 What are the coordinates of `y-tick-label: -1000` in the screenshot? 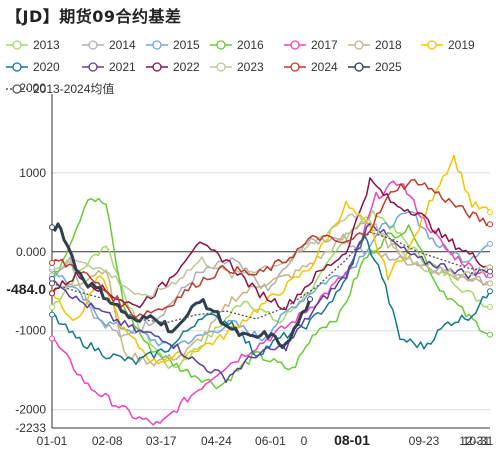 It's located at (30, 331).